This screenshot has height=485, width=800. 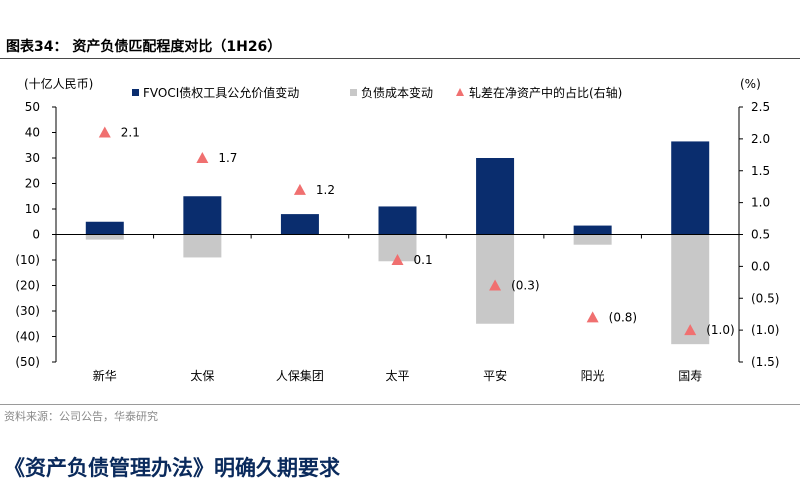 What do you see at coordinates (353, 92) in the screenshot?
I see `legend-swatch-liability` at bounding box center [353, 92].